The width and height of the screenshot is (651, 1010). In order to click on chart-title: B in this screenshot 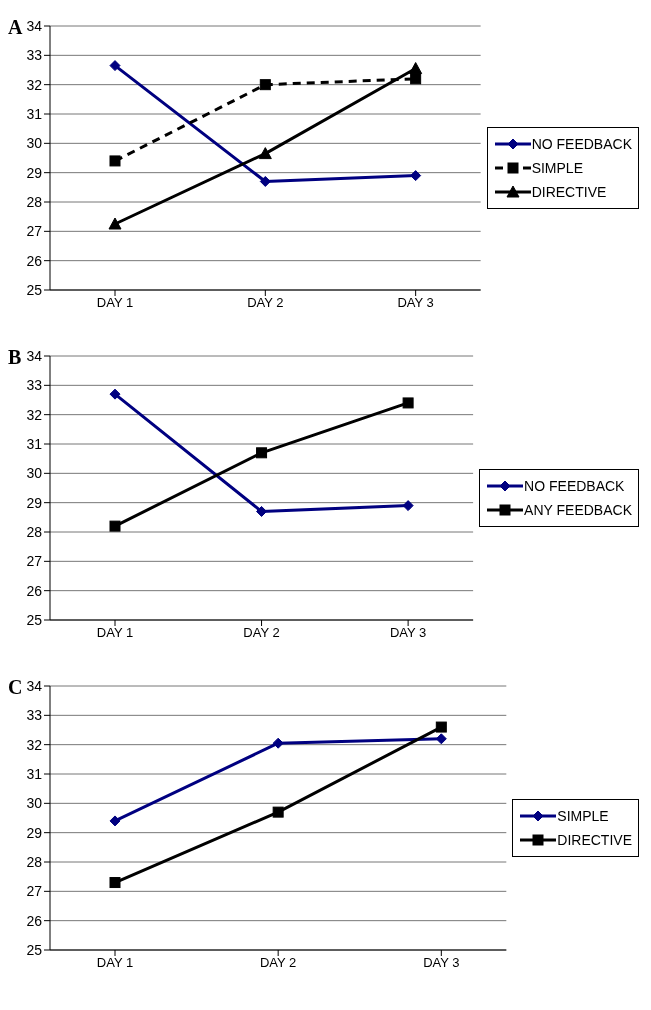, I will do `click(15, 357)`.